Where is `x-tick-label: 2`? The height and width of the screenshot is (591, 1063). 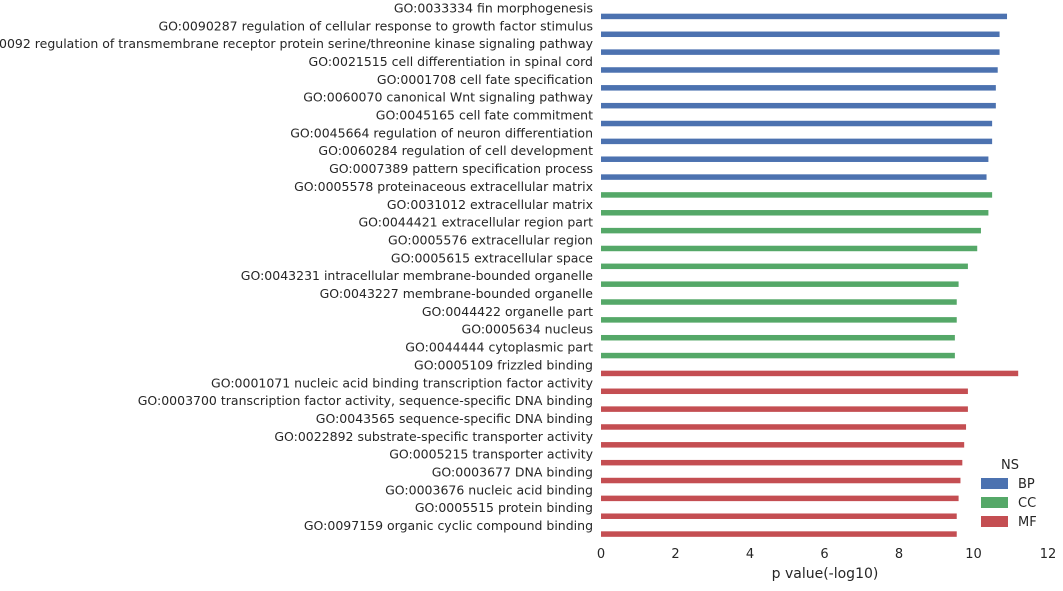 x-tick-label: 2 is located at coordinates (675, 554).